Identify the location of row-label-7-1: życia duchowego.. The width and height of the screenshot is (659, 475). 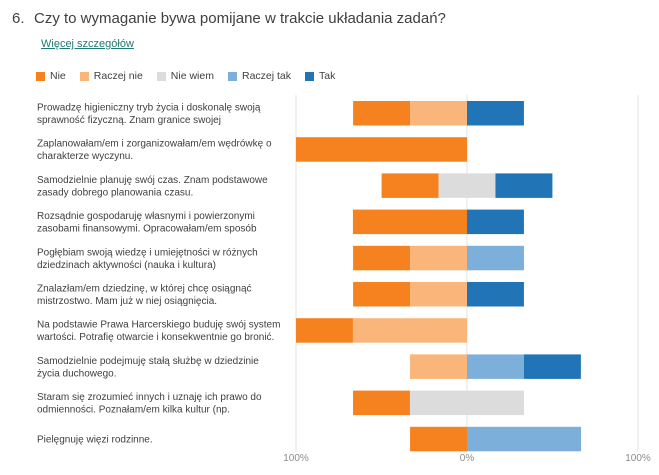
(77, 373).